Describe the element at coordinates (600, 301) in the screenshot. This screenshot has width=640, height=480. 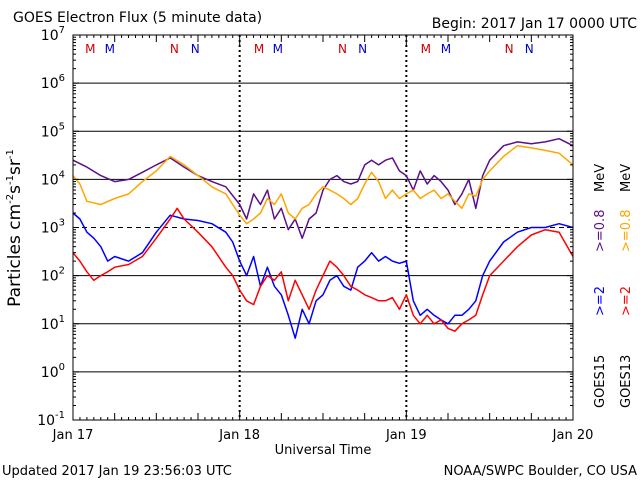
I see `legend-goes15-ge2: >=2` at that location.